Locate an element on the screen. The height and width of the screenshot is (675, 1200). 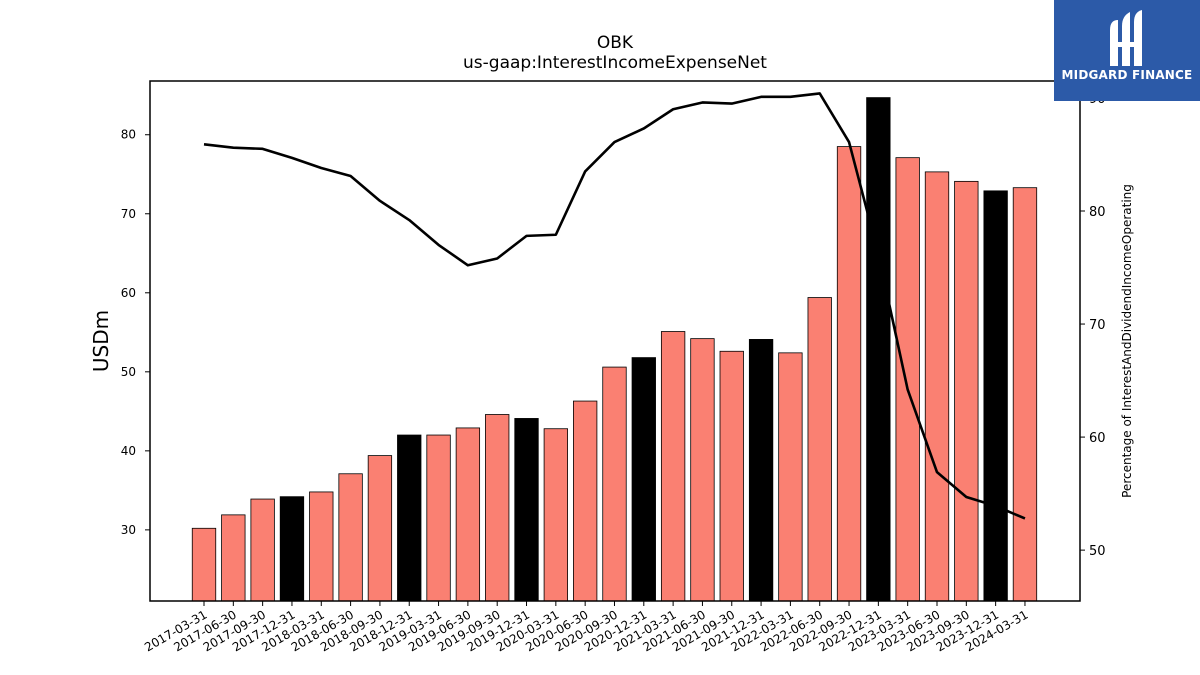
right-tick-label: 70 is located at coordinates (1097, 325).